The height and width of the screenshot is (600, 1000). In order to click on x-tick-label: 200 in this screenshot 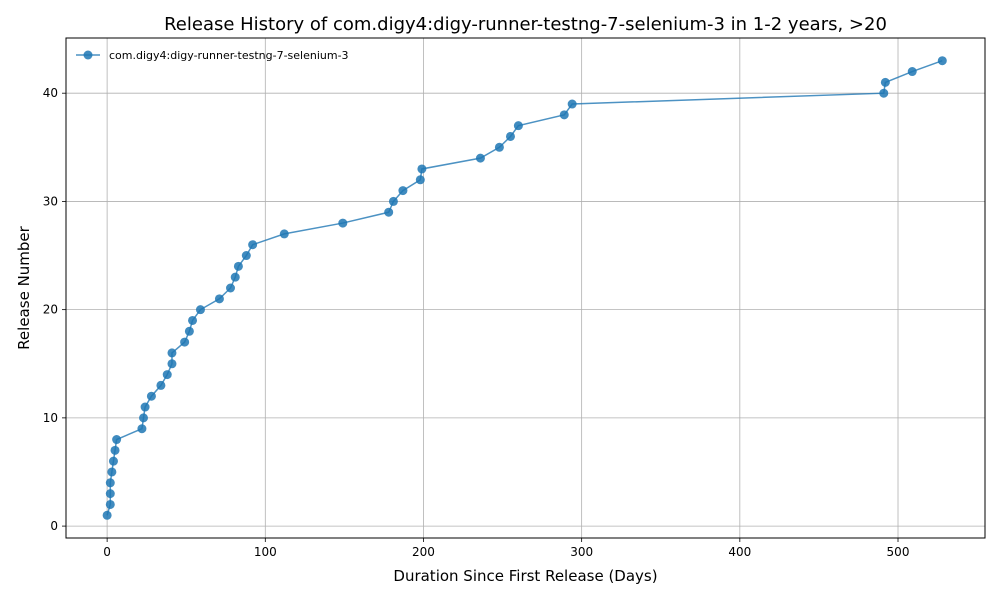, I will do `click(423, 552)`.